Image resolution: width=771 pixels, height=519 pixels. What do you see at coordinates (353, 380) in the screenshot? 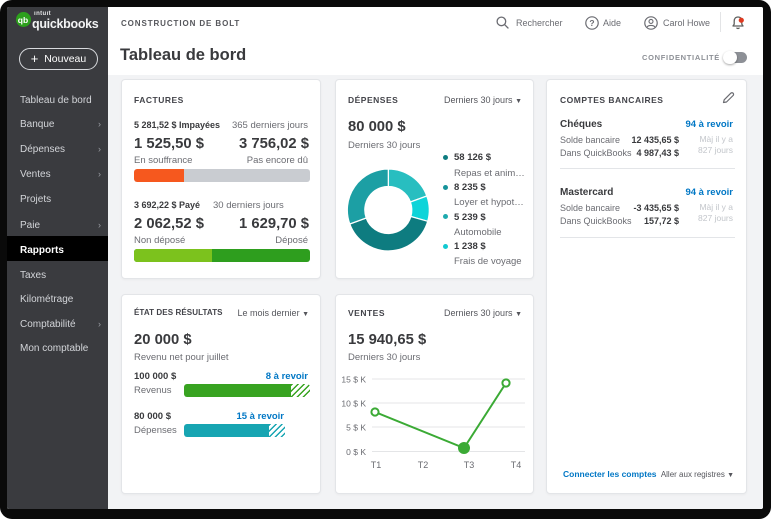
I see `svg-text: 15 $ K` at bounding box center [353, 380].